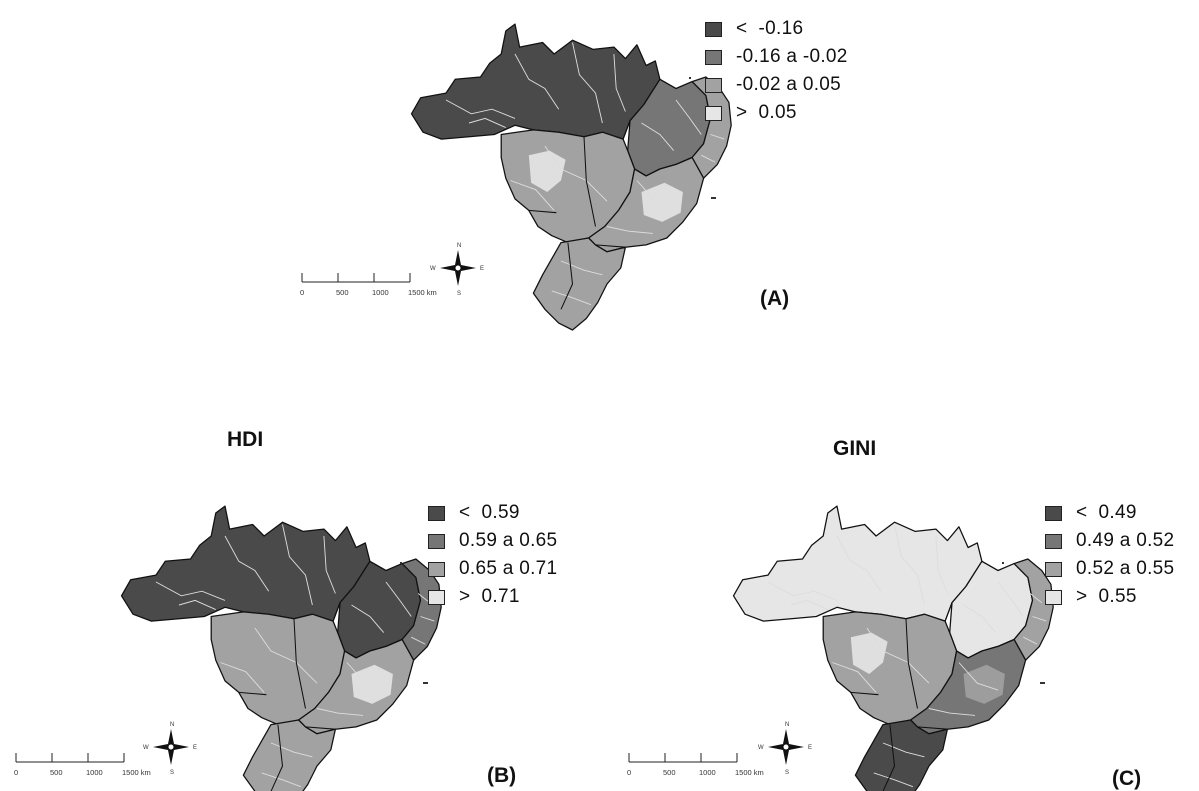  What do you see at coordinates (492, 597) in the screenshot?
I see `legend-item: > 0.71` at bounding box center [492, 597].